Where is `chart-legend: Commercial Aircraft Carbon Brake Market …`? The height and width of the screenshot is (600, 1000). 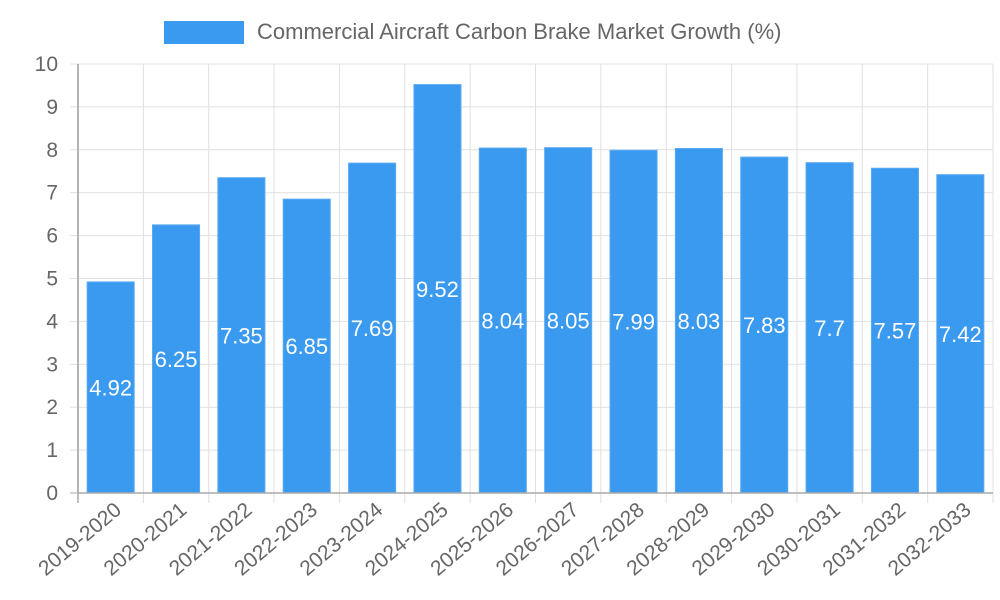 chart-legend: Commercial Aircraft Carbon Brake Market … is located at coordinates (500, 33).